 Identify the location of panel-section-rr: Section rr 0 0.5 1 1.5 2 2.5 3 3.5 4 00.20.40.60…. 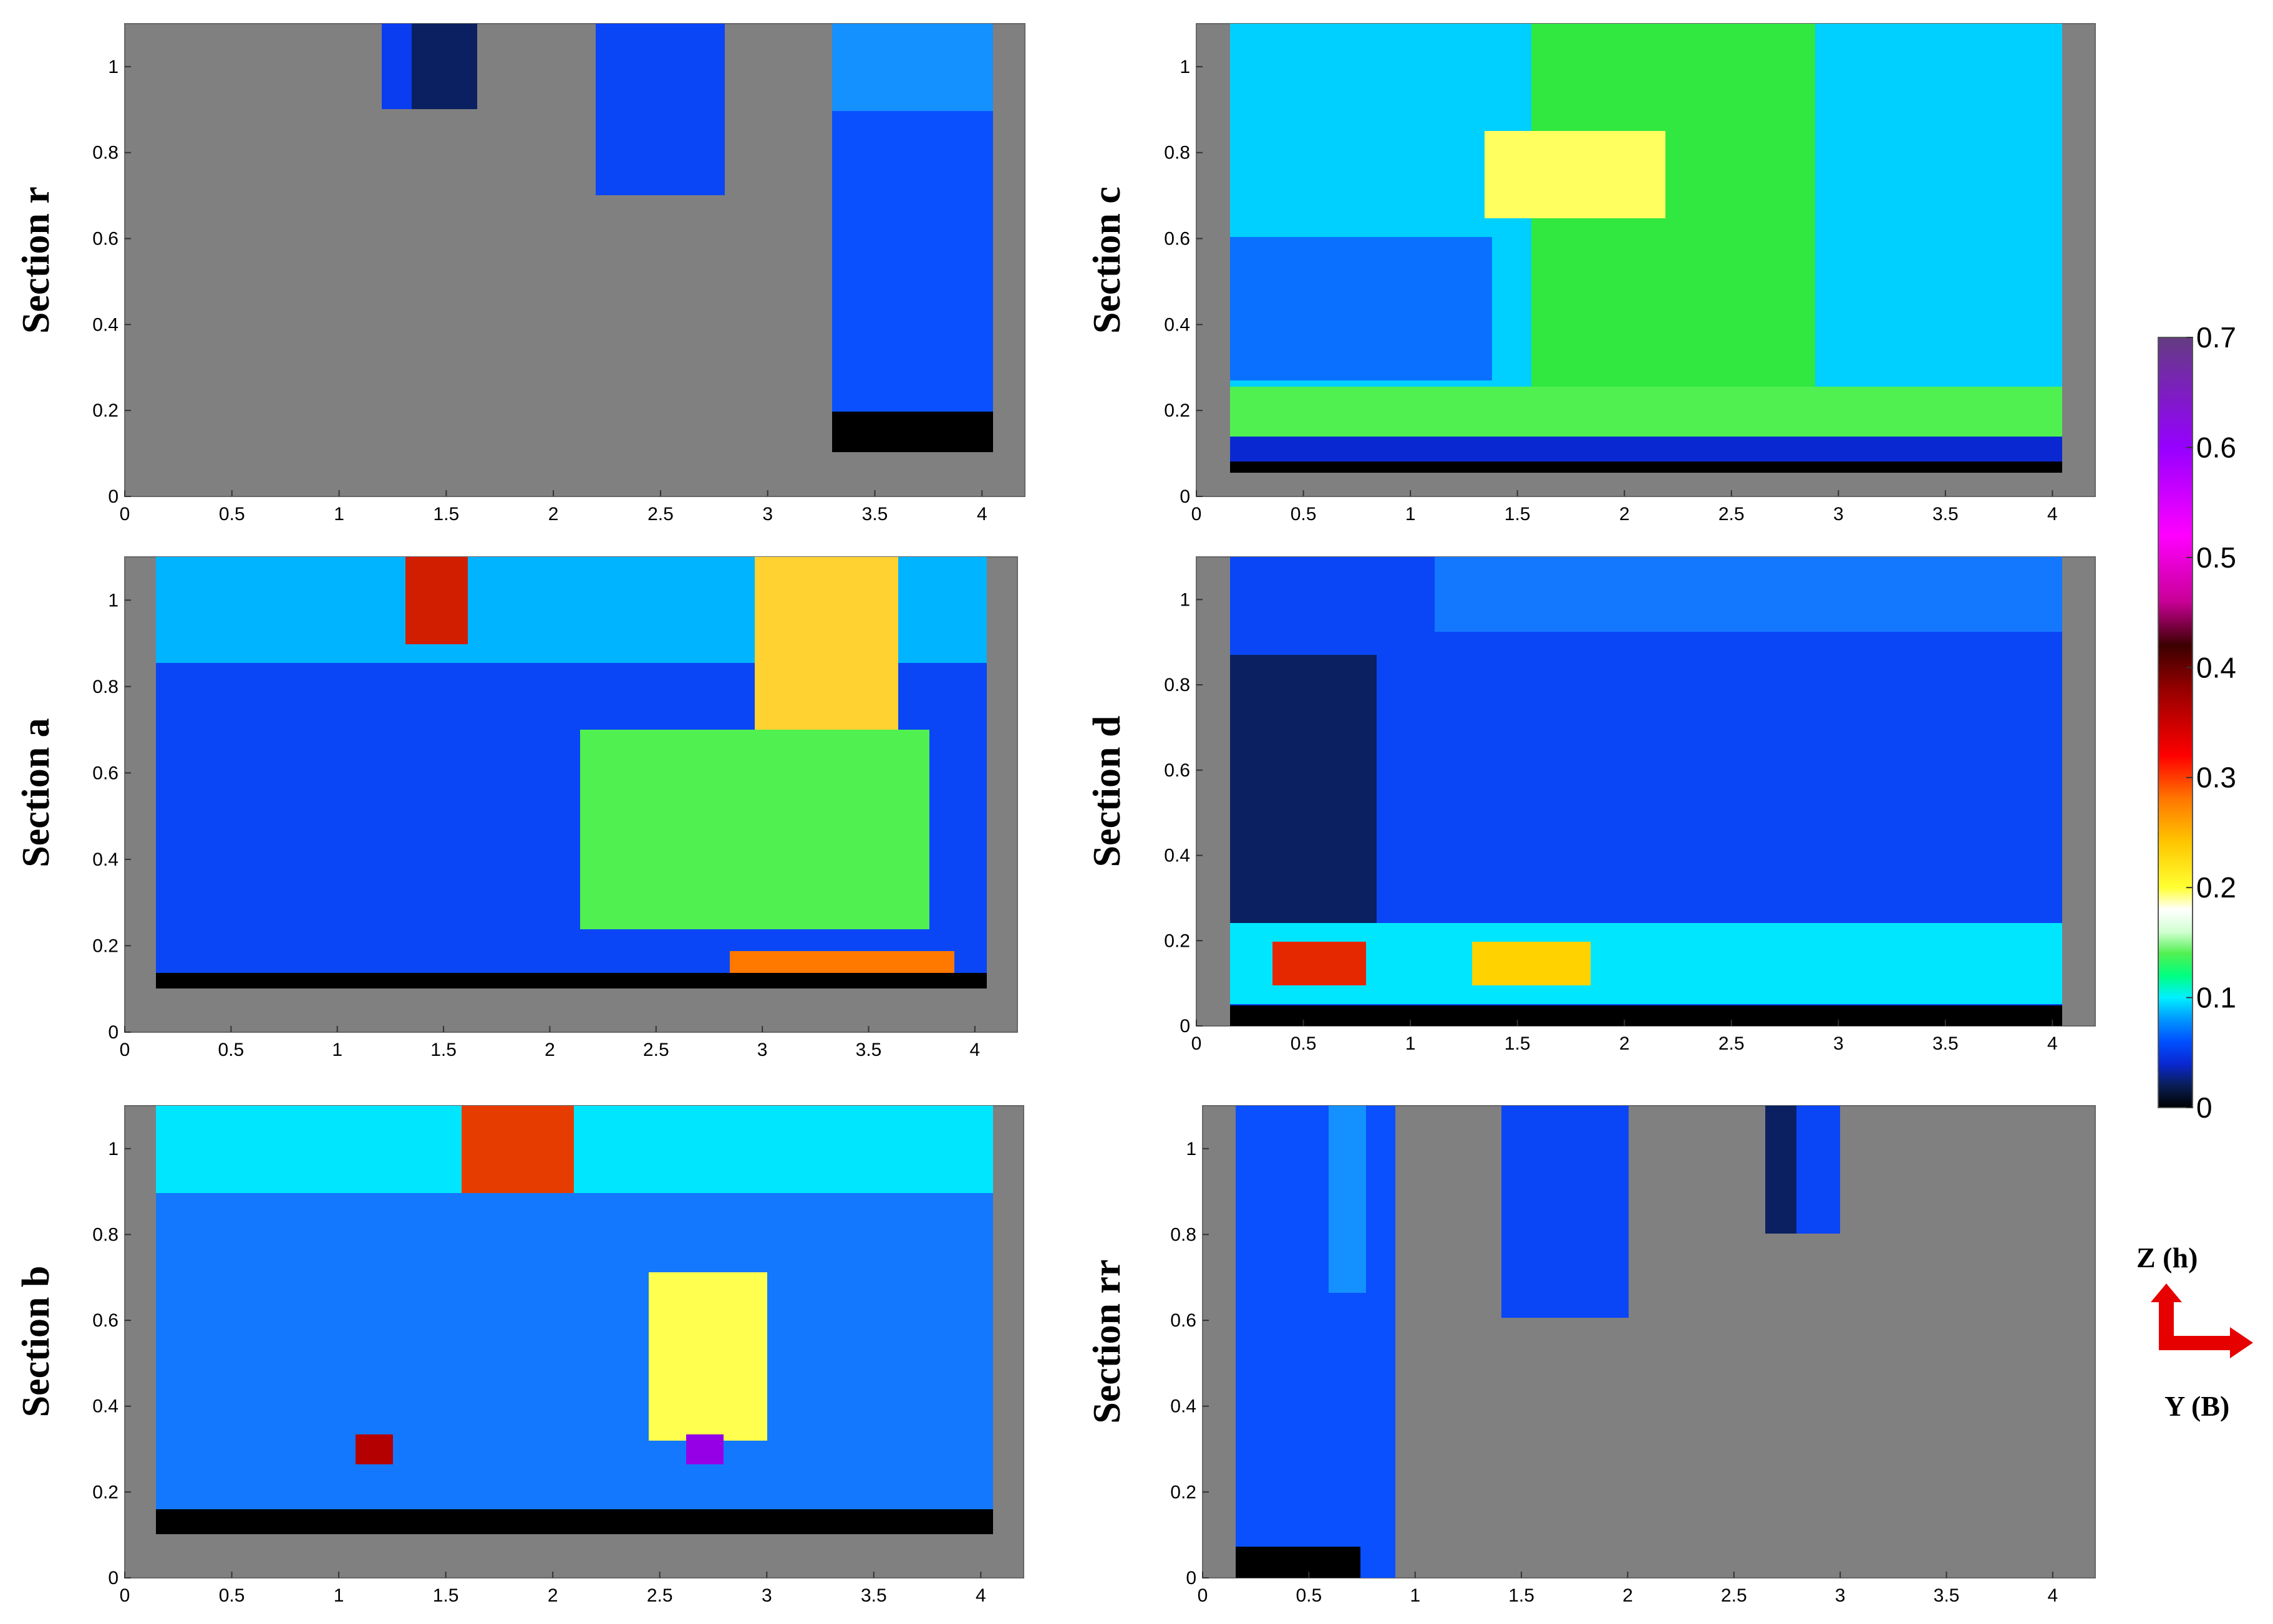
(1591, 1355).